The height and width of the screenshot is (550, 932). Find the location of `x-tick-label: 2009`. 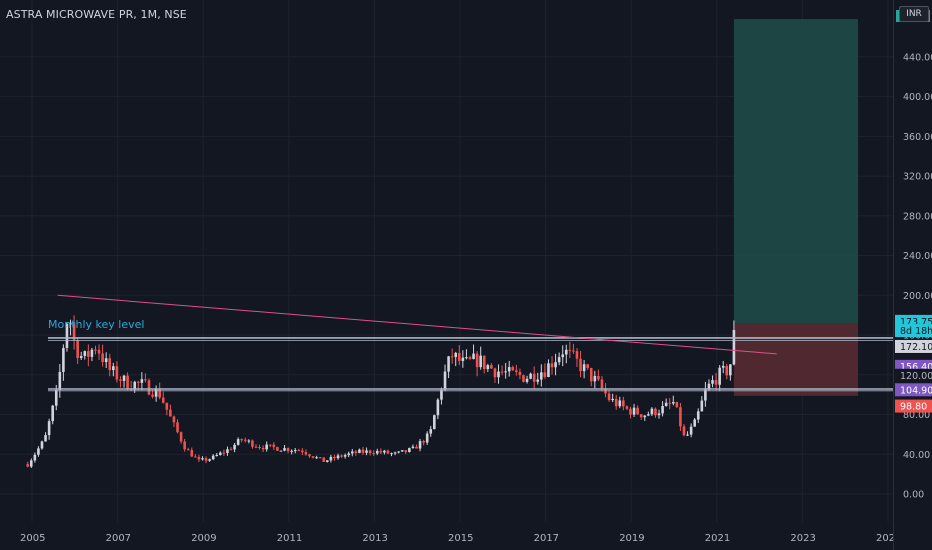

x-tick-label: 2009 is located at coordinates (203, 538).